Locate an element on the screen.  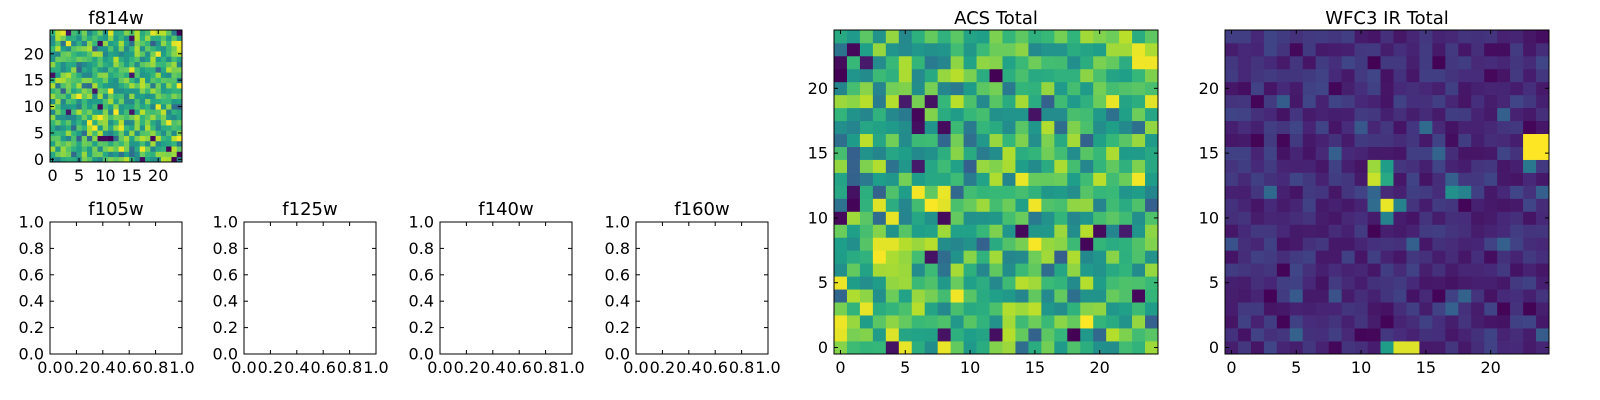
plot-title: ACS Total is located at coordinates (996, 18).